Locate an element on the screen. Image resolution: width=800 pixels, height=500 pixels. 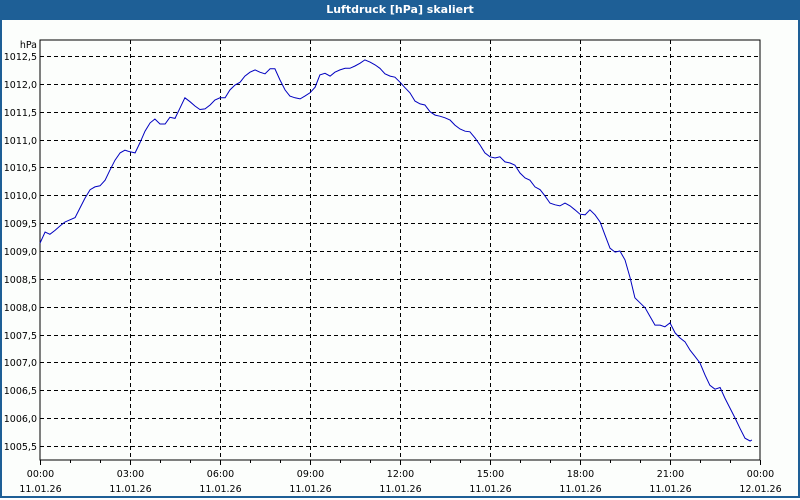
x-tick-time: 12:00 is located at coordinates (400, 474).